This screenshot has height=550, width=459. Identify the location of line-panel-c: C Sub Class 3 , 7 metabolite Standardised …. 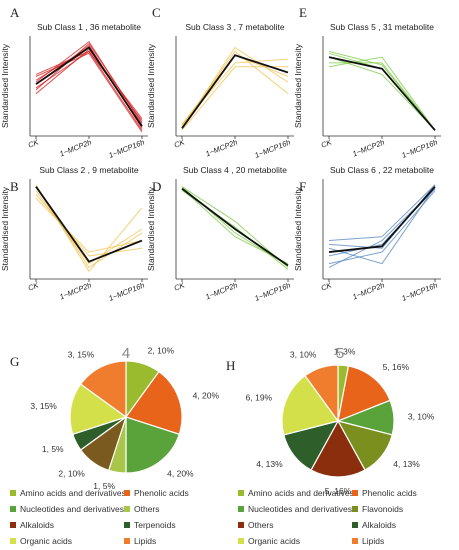
(220, 82).